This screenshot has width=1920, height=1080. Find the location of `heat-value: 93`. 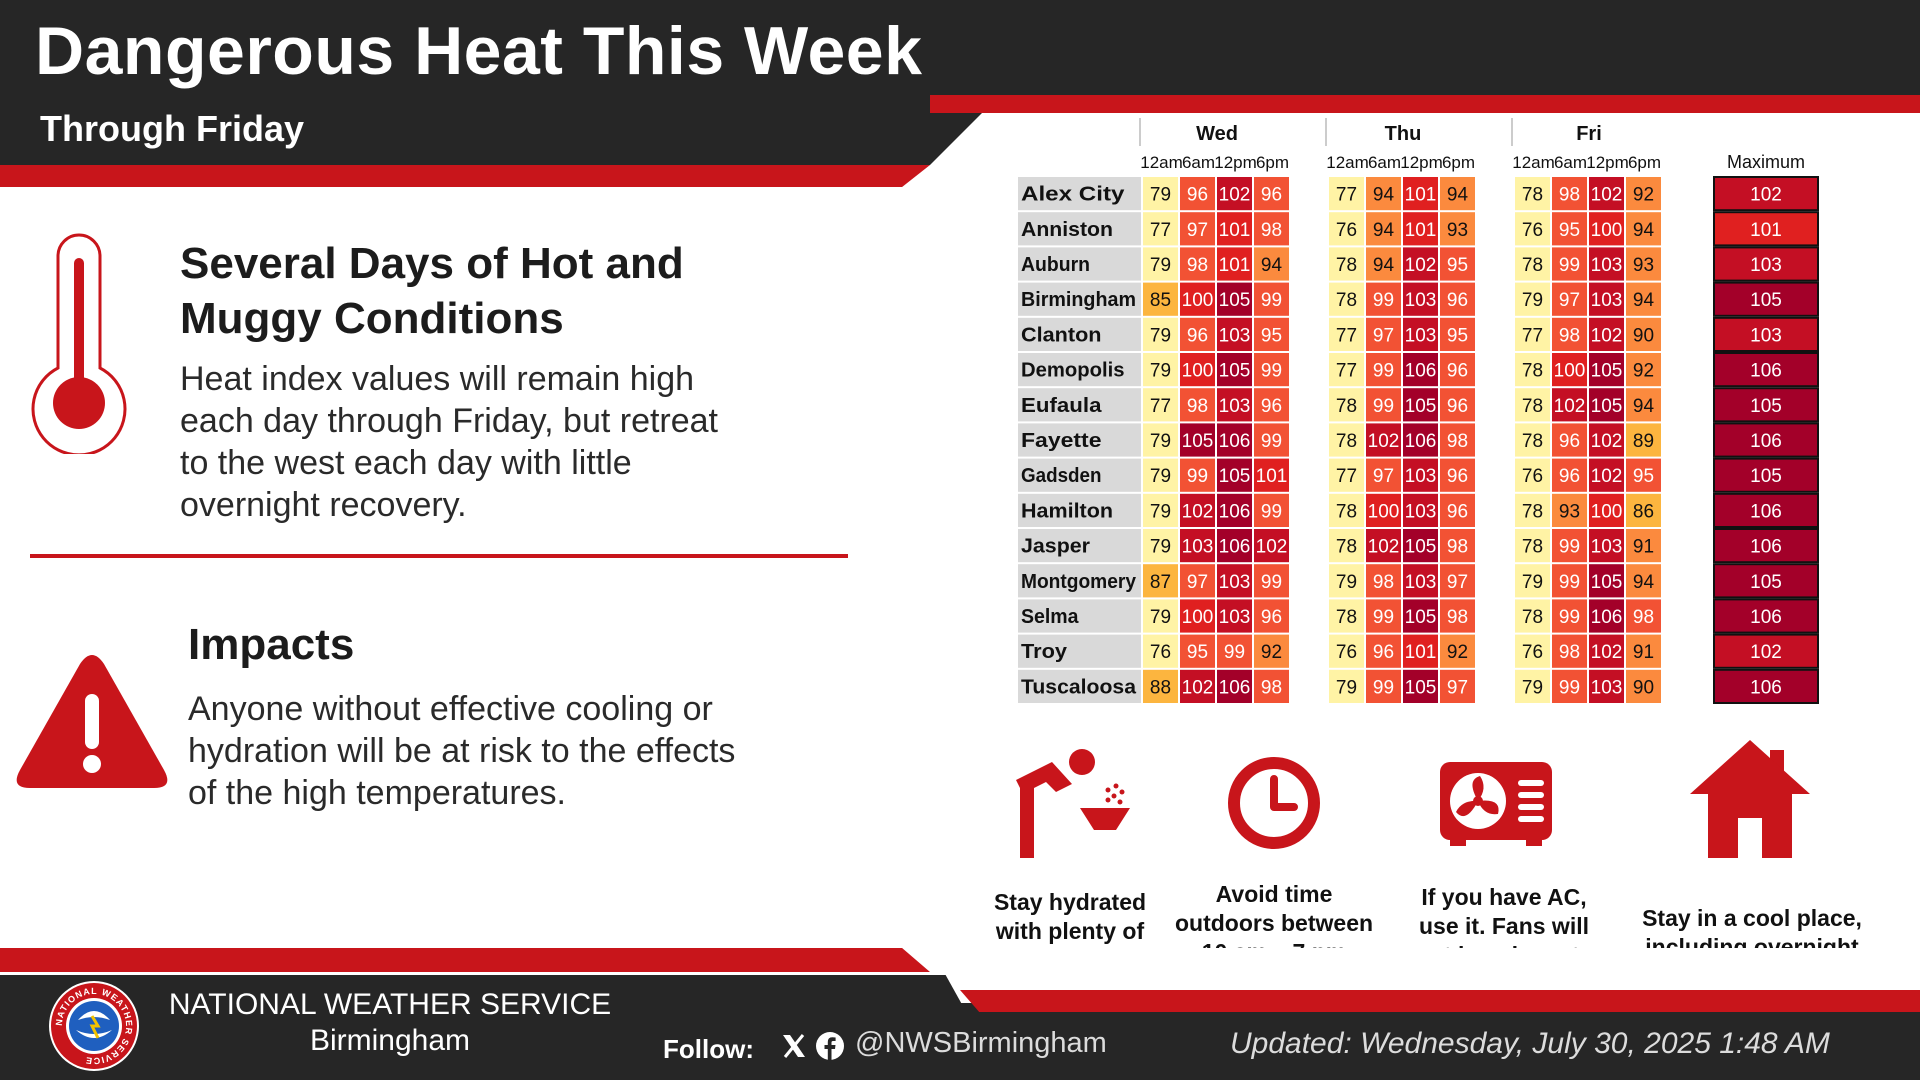

heat-value: 93 is located at coordinates (1643, 265).